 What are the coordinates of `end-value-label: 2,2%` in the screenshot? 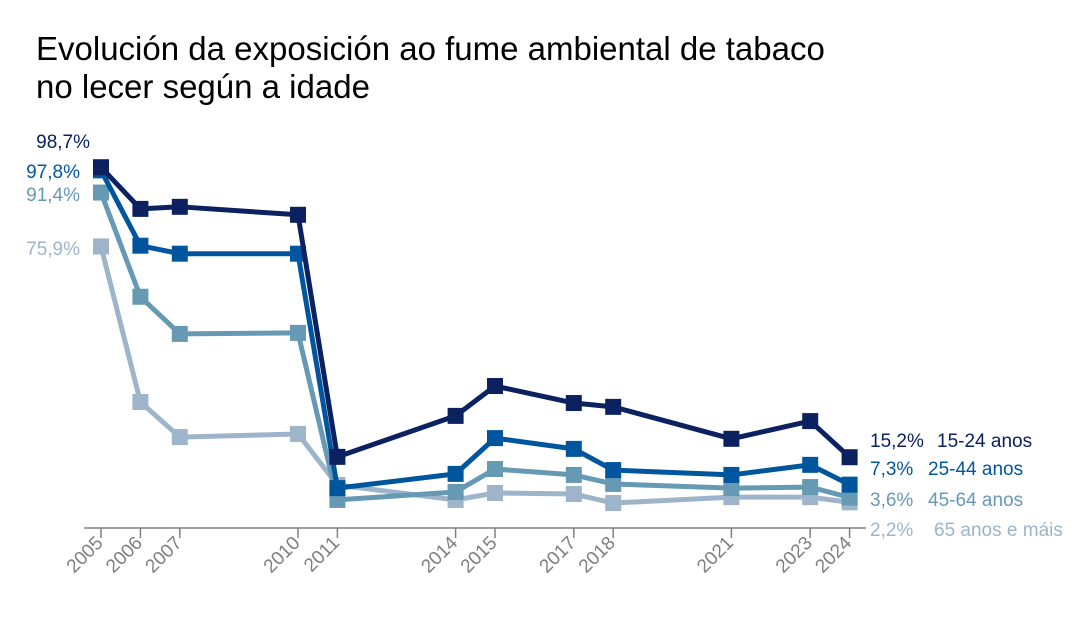 It's located at (891, 530).